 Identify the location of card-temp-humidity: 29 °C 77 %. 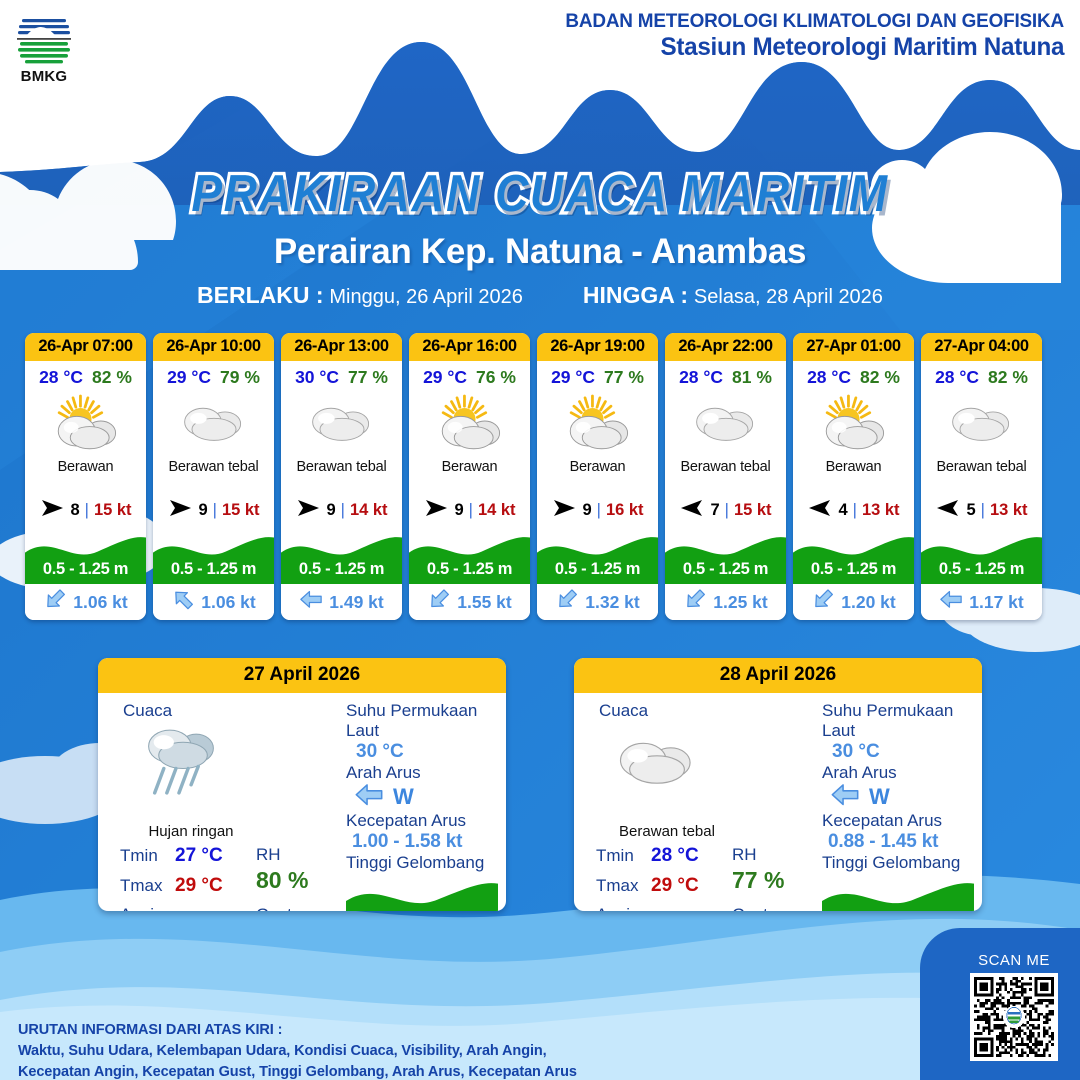
(597, 375).